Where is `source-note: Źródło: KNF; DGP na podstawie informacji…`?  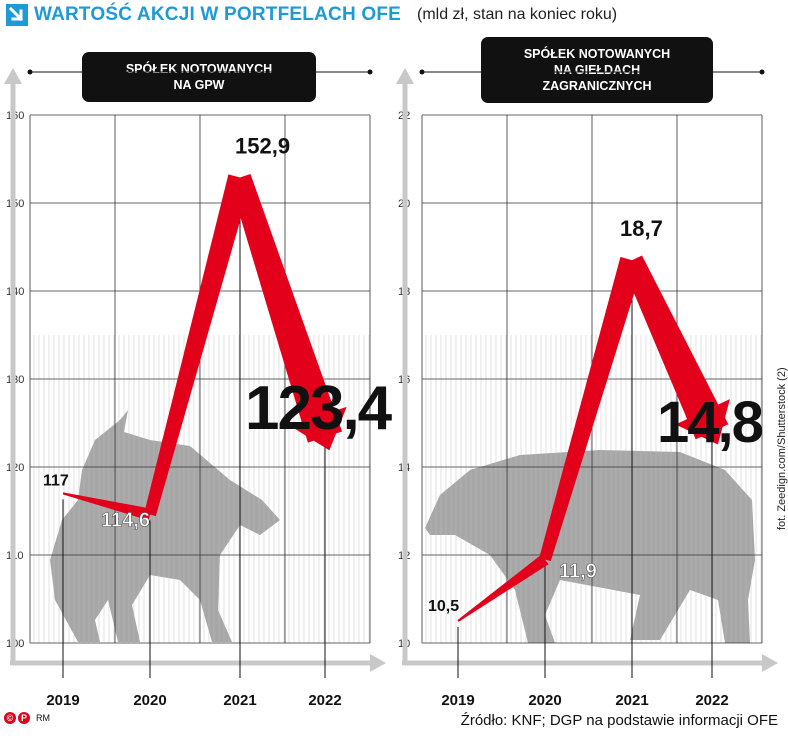
source-note: Źródło: KNF; DGP na podstawie informacji… is located at coordinates (619, 720).